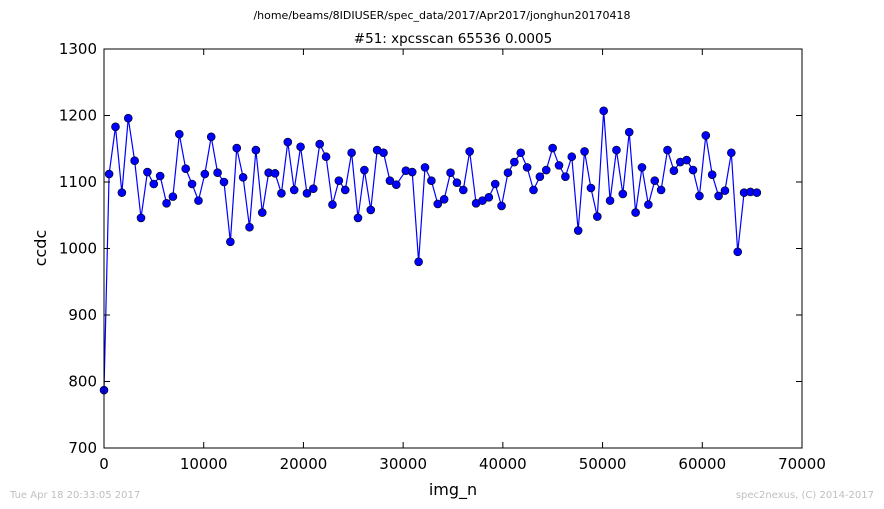 Image resolution: width=884 pixels, height=509 pixels. Describe the element at coordinates (78, 249) in the screenshot. I see `y-tick-label: 1000` at that location.